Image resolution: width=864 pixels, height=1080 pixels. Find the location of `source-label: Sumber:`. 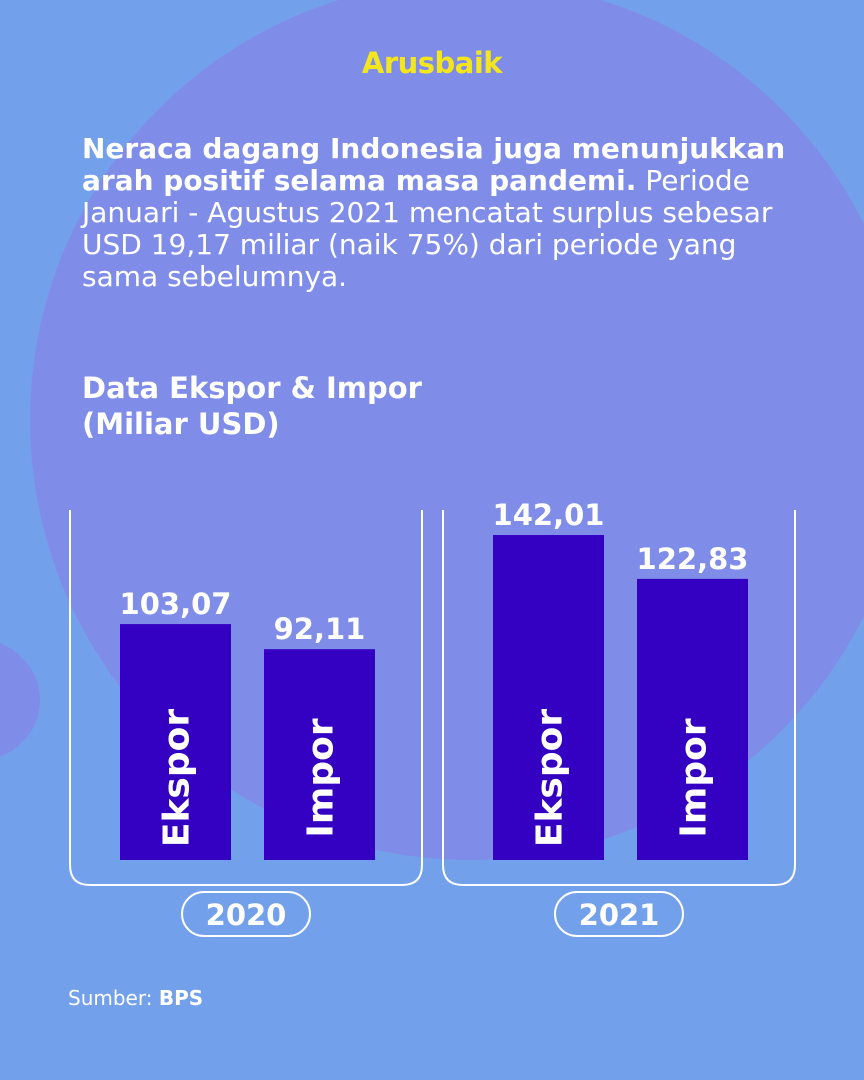

source-label: Sumber: is located at coordinates (110, 998).